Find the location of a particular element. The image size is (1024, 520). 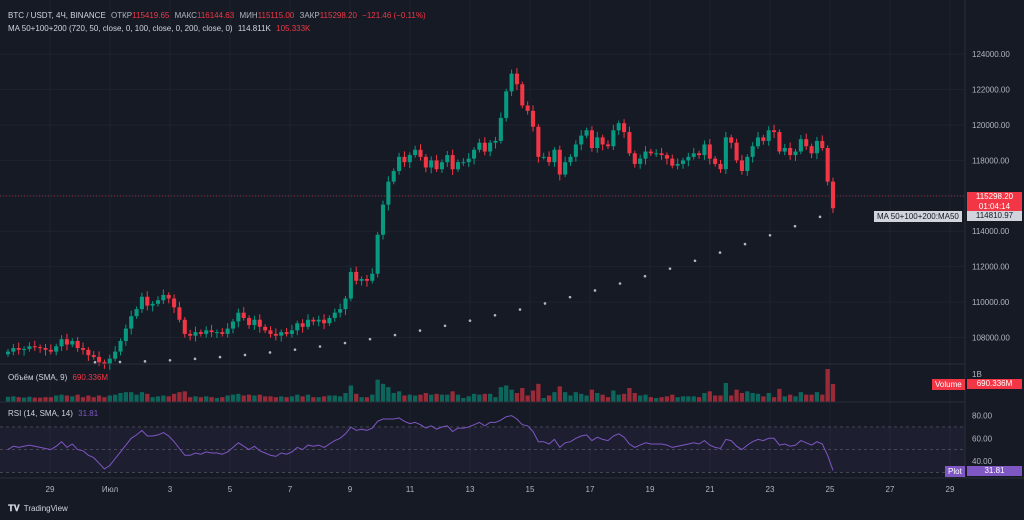

time-tick-label: 17 is located at coordinates (590, 489).